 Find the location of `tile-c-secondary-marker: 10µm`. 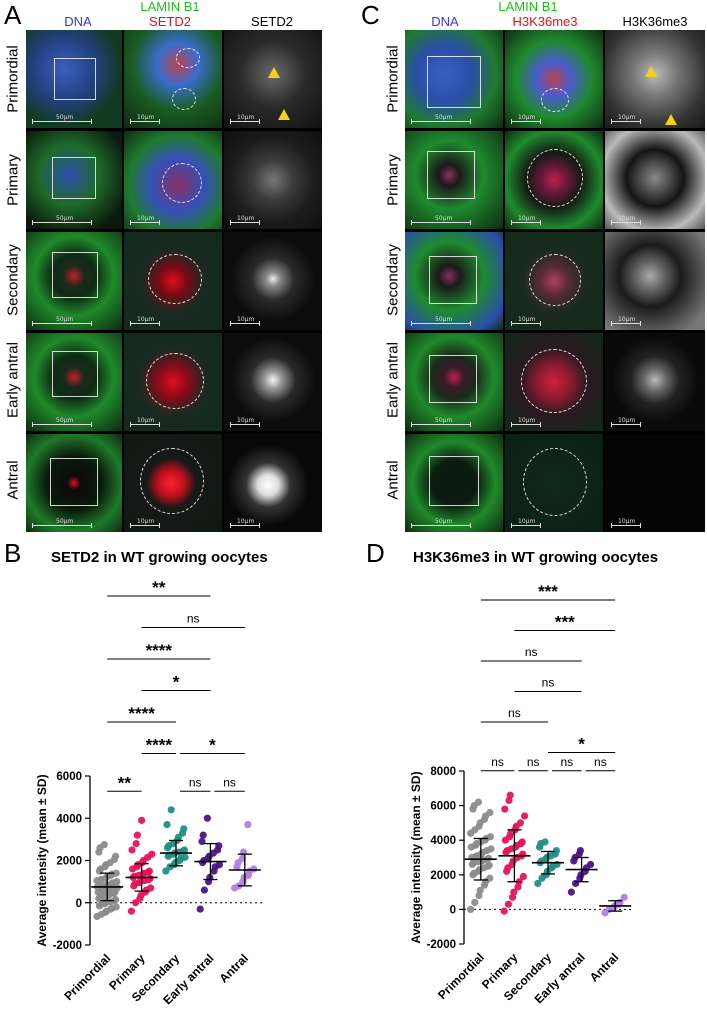

tile-c-secondary-marker: 10µm is located at coordinates (554, 281).